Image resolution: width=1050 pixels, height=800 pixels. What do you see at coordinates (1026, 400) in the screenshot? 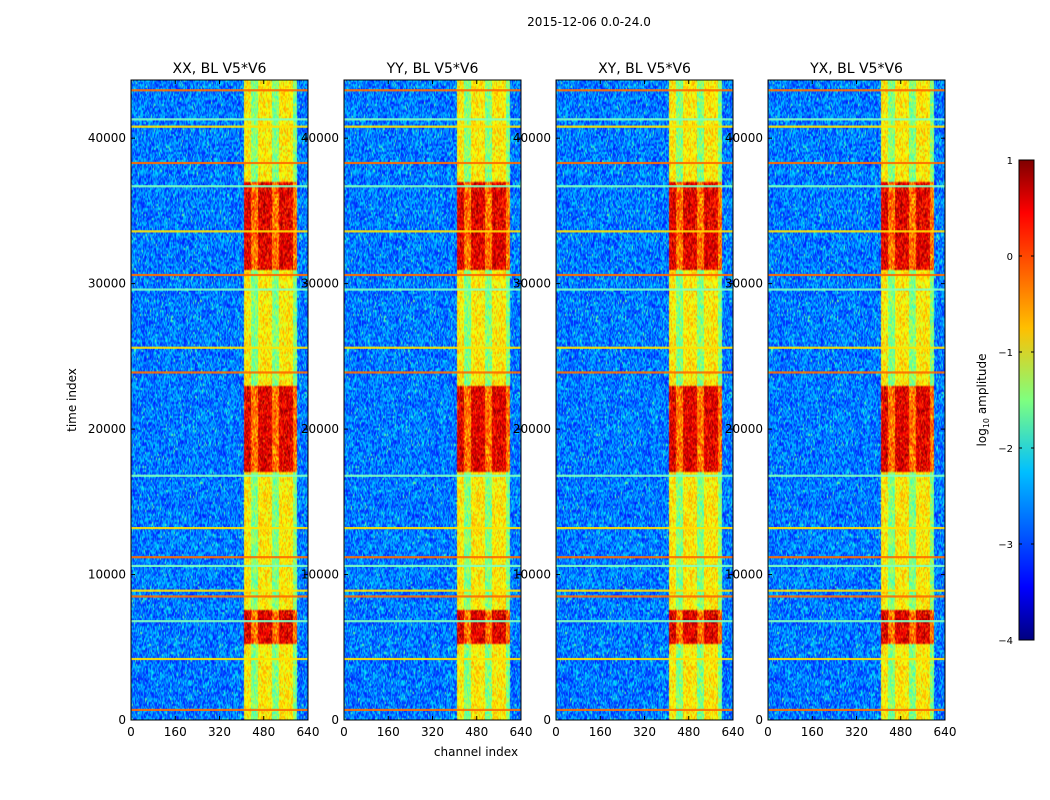
I see `colorbar-gradient` at bounding box center [1026, 400].